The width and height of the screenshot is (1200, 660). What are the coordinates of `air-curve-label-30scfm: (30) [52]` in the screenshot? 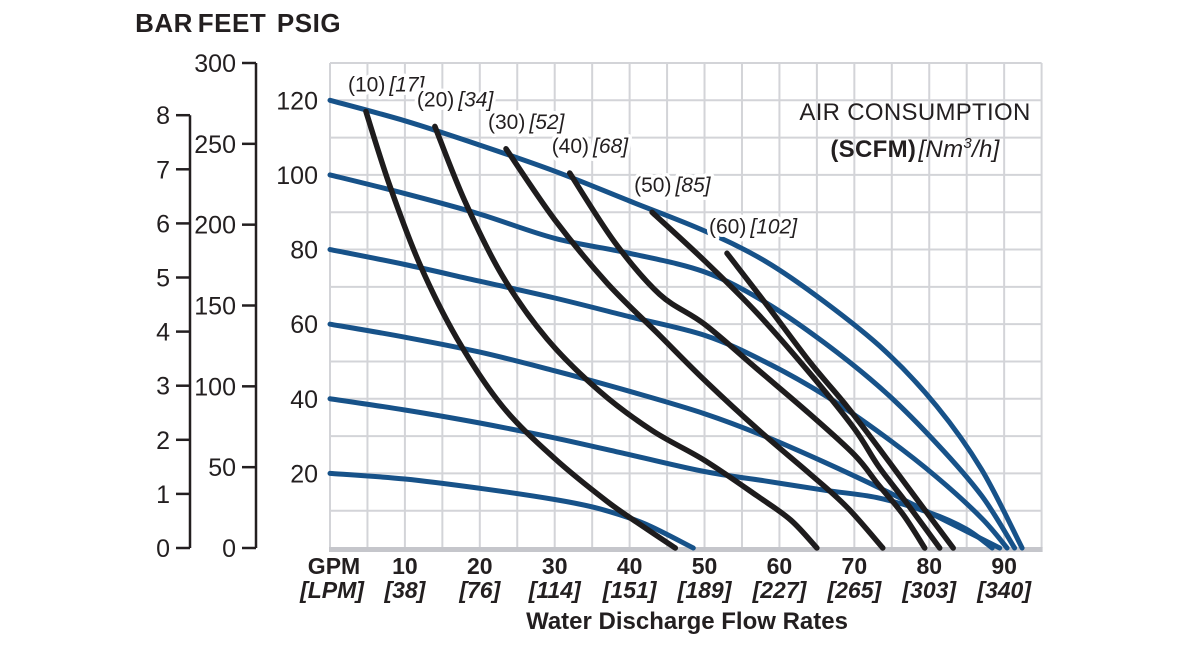 It's located at (527, 122).